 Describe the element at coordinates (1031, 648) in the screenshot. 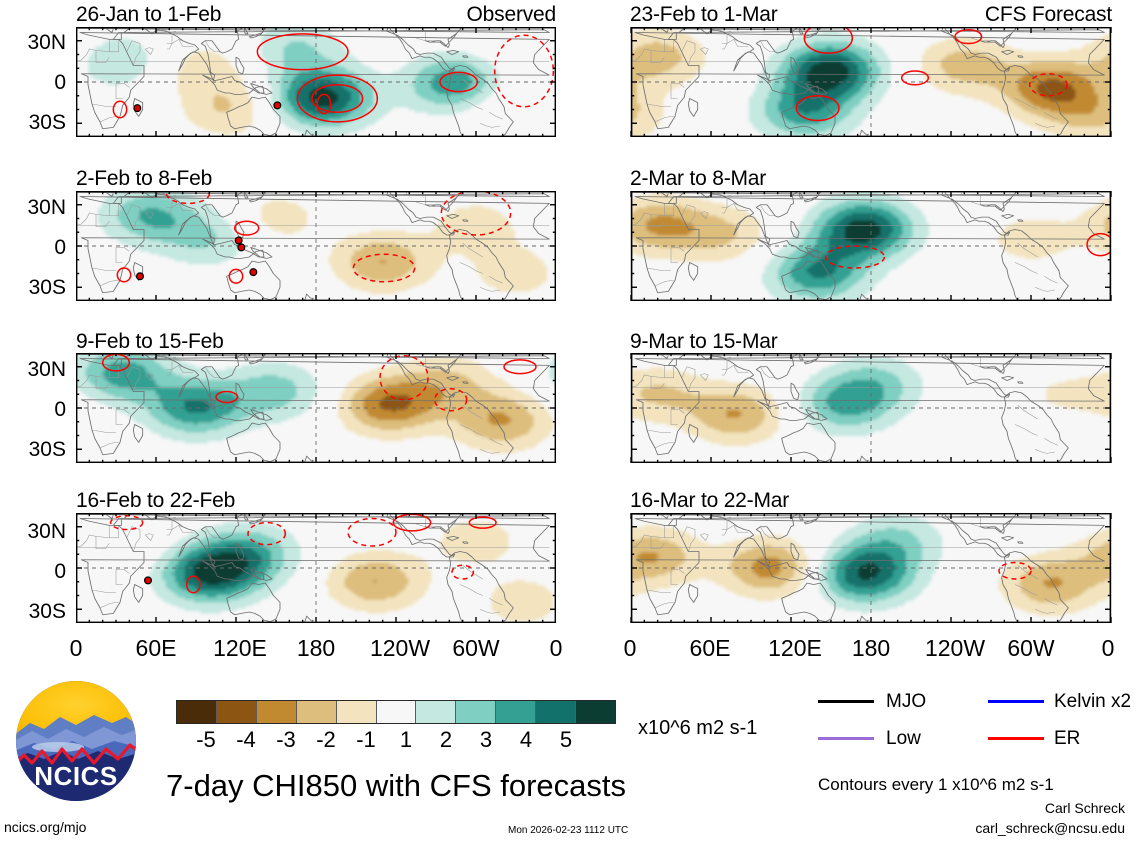

I see `xtick-right-60w: 60W` at that location.